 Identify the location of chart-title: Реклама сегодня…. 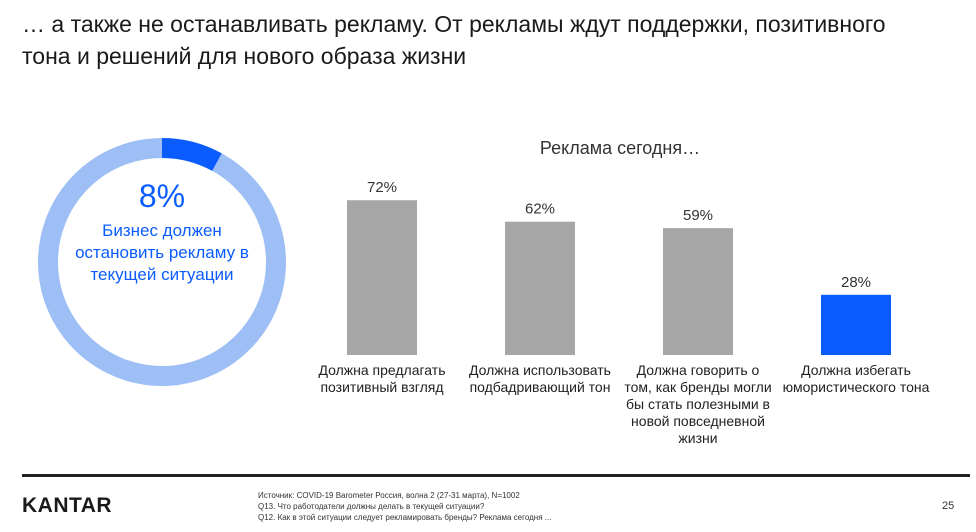
(620, 148).